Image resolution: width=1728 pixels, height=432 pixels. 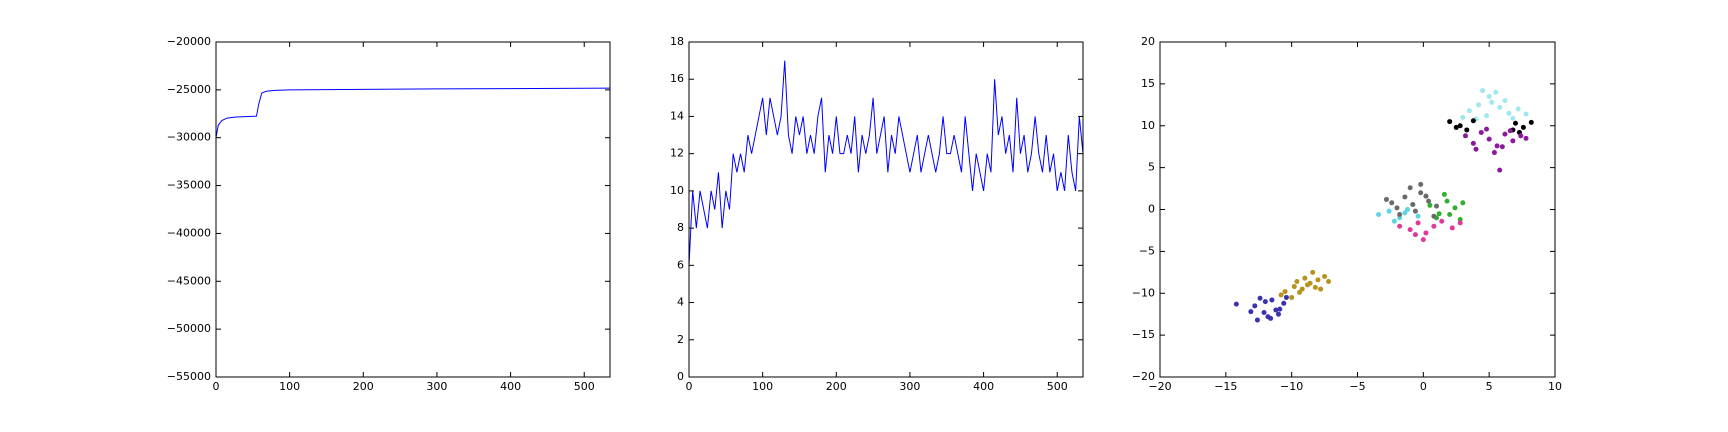 I want to click on y-tick-label: −35000, so click(x=189, y=185).